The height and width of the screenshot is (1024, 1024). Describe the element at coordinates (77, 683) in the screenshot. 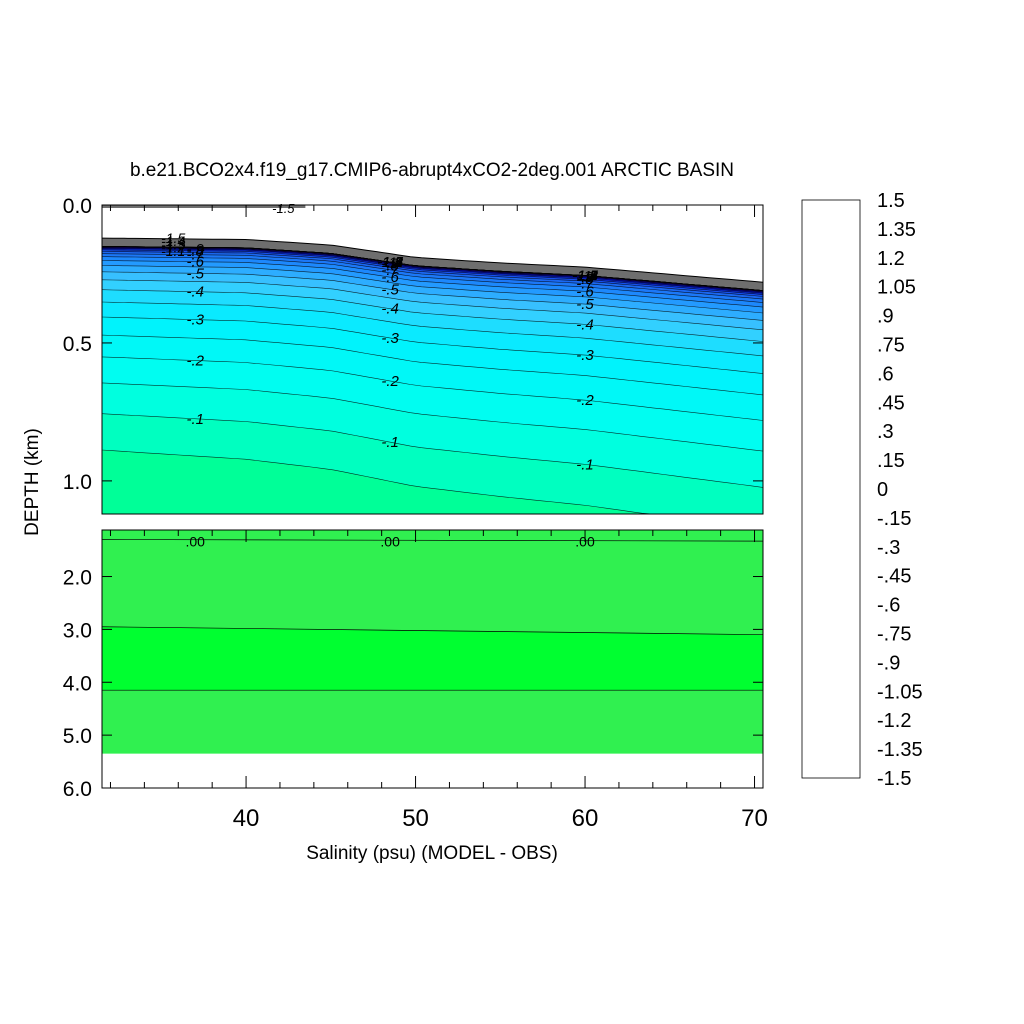

I see `y-tick-label: 4.0` at that location.